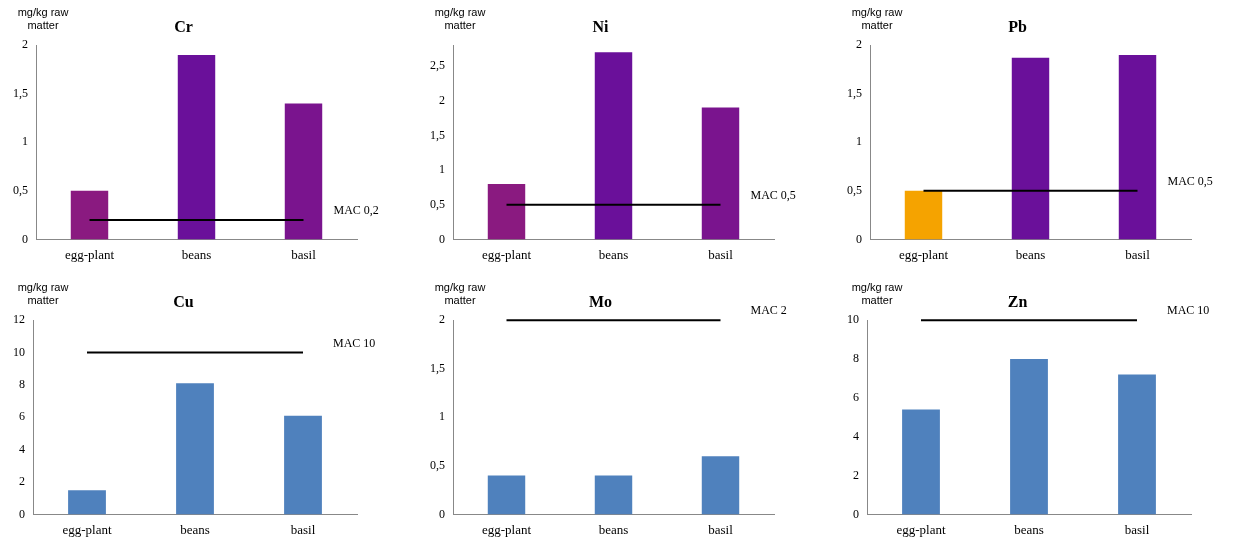 The width and height of the screenshot is (1252, 551). I want to click on y-tick-label: 2,5, so click(437, 65).